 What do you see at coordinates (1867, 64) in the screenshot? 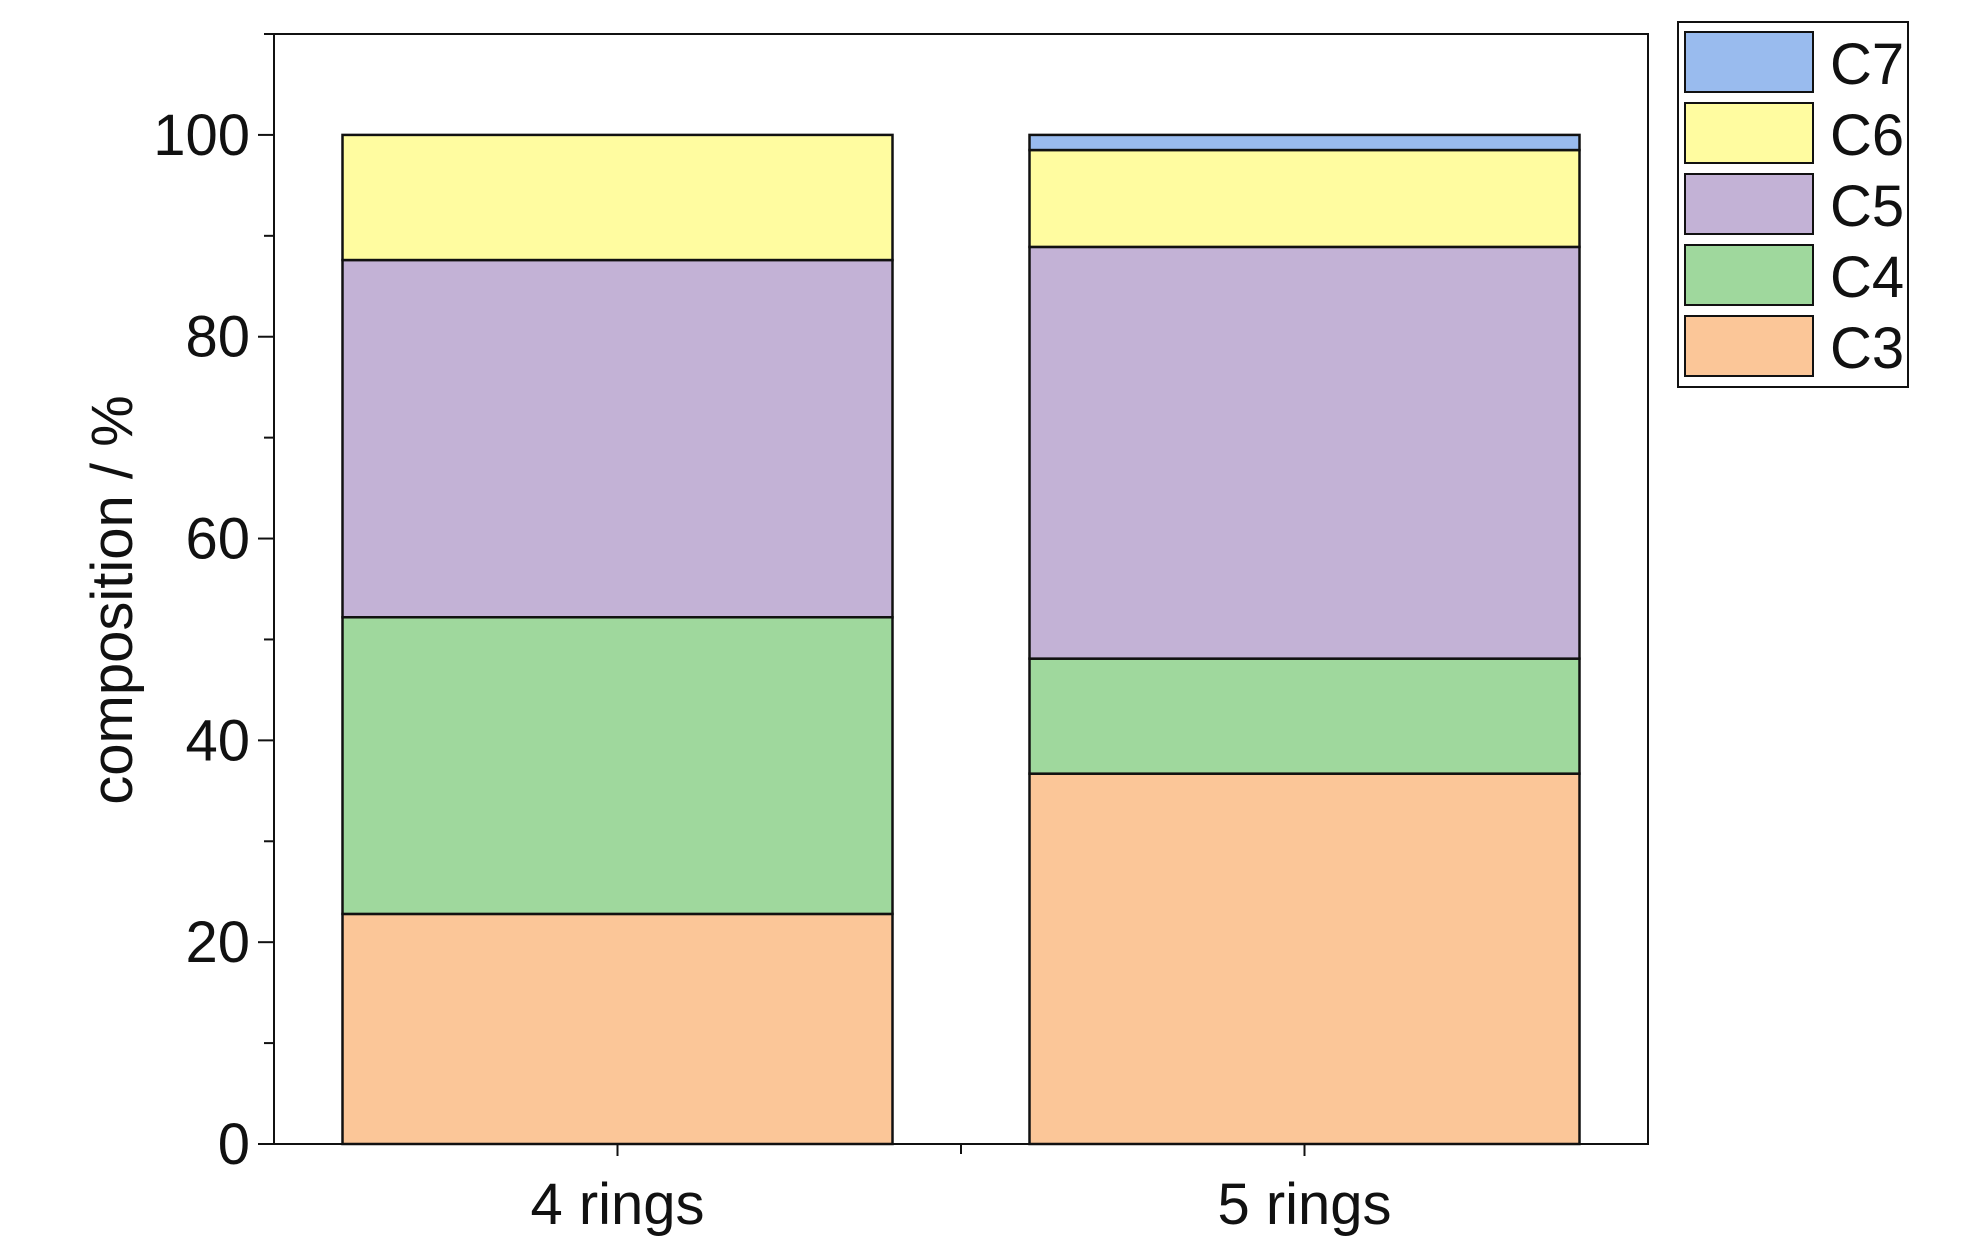
I see `legend-label-c7: C7` at bounding box center [1867, 64].